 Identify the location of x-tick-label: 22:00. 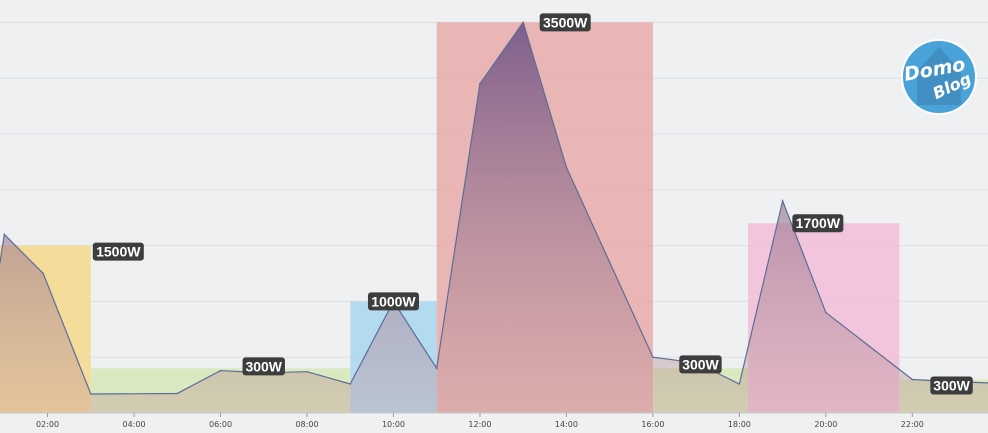
(912, 424).